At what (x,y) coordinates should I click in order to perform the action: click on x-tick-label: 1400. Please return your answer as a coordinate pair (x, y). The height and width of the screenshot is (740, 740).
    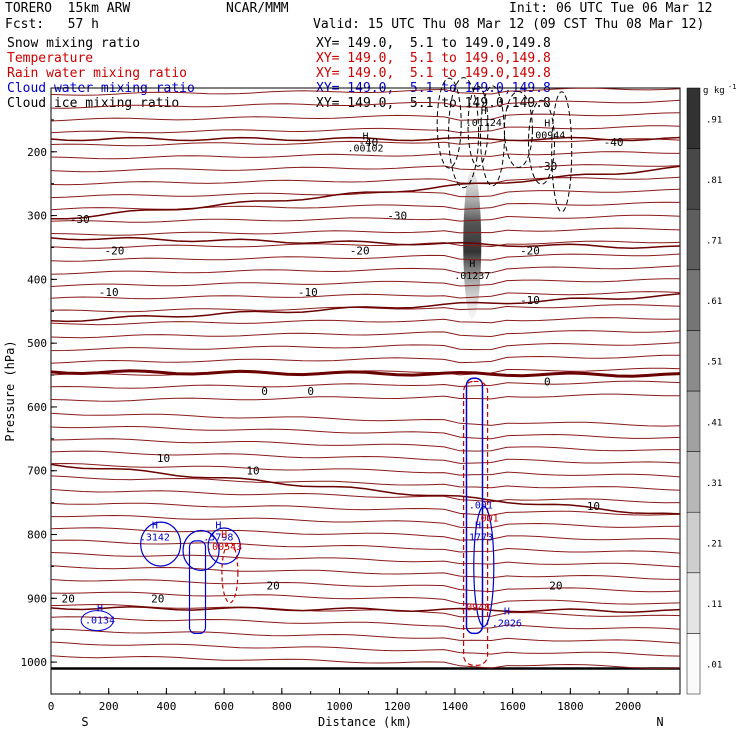
    Looking at the image, I should click on (455, 706).